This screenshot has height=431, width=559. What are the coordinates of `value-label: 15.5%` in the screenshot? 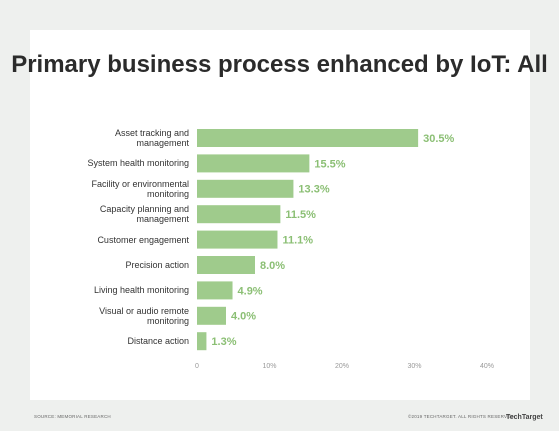 It's located at (329, 164).